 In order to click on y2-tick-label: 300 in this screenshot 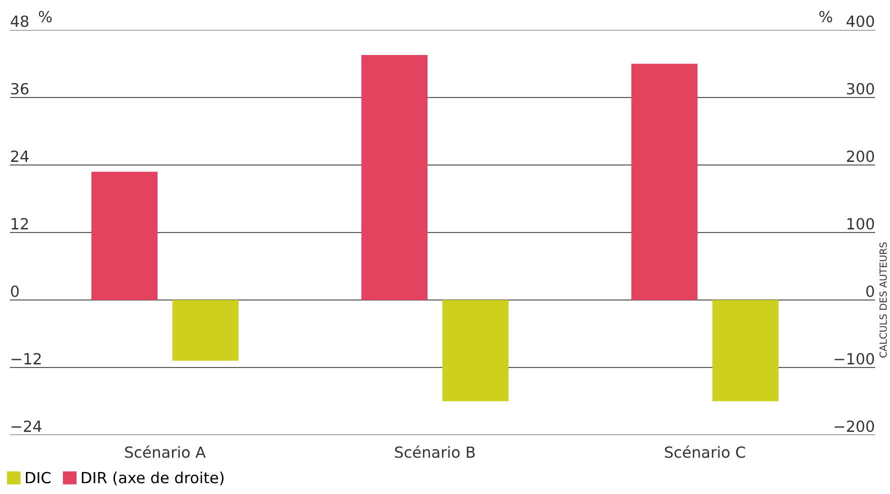, I will do `click(860, 88)`.